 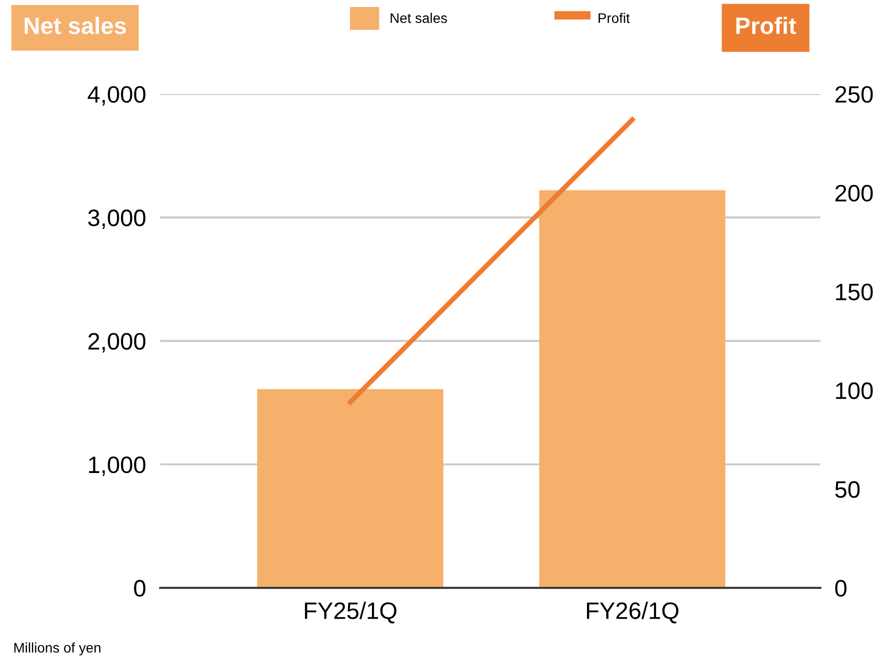 I want to click on y-tick-label: 2,000, so click(x=117, y=343).